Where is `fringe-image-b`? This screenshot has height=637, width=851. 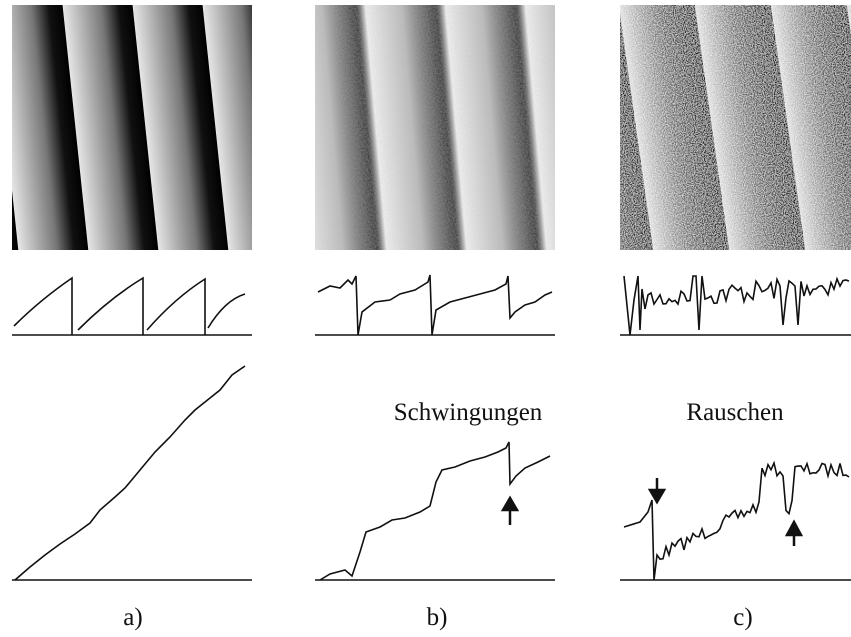 fringe-image-b is located at coordinates (435, 127).